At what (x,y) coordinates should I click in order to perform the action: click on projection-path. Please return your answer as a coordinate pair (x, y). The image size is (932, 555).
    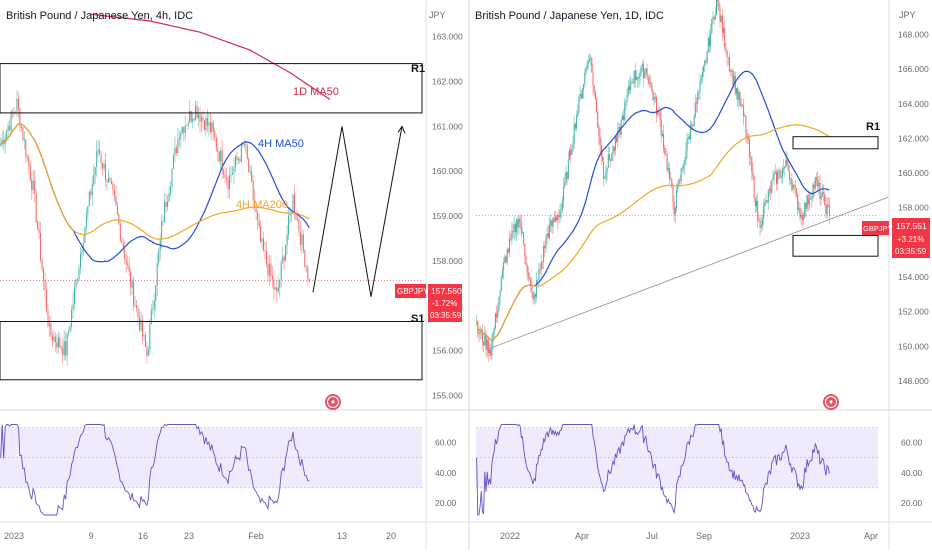
    Looking at the image, I should click on (357, 211).